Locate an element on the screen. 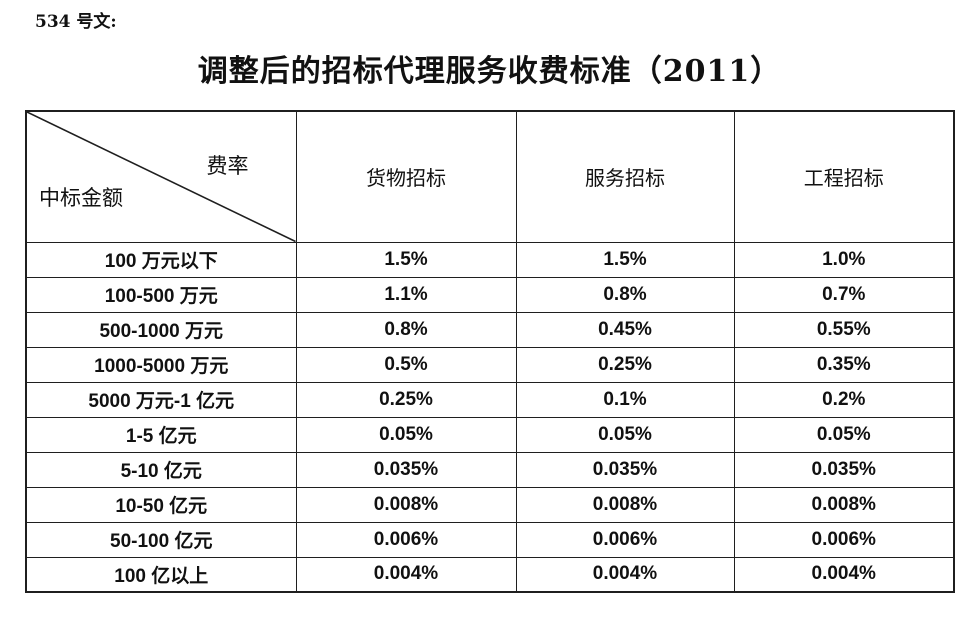 The image size is (979, 629). row-label: 1-5 亿元 is located at coordinates (161, 434).